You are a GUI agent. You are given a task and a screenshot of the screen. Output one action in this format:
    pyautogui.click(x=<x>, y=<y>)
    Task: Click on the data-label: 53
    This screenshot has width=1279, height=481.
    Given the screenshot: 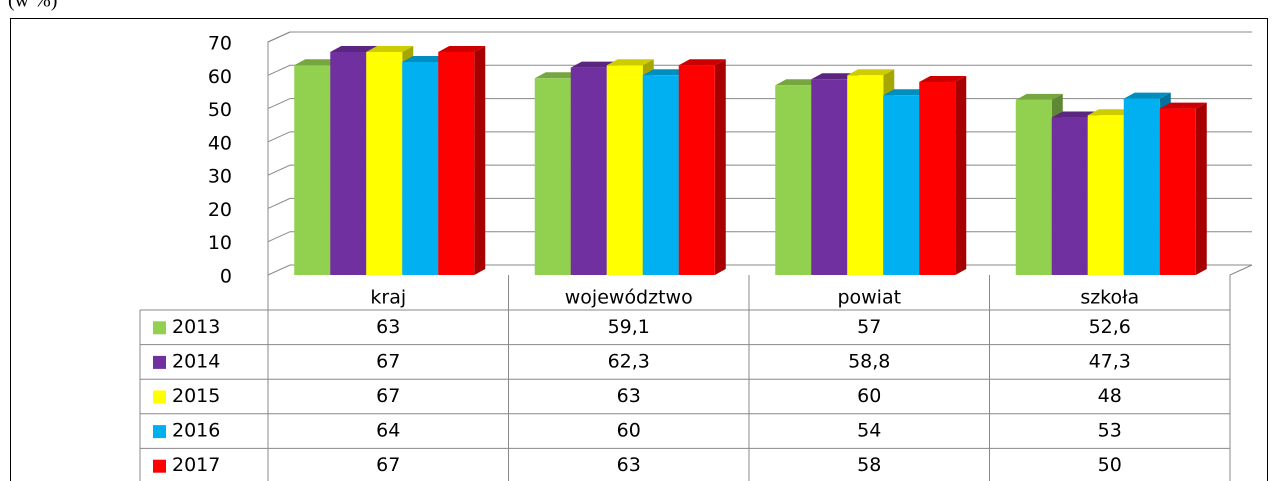 What is the action you would take?
    pyautogui.click(x=1110, y=431)
    